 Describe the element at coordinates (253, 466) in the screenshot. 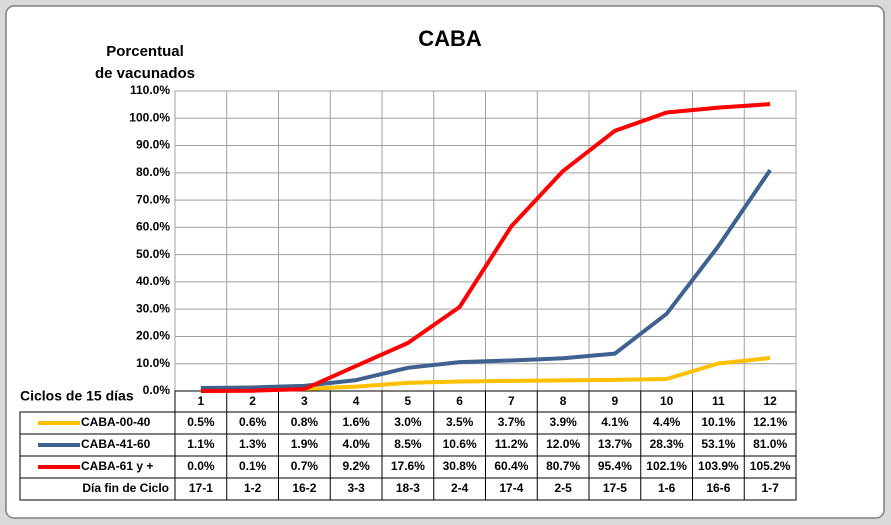

I see `table-value: 0.1%` at that location.